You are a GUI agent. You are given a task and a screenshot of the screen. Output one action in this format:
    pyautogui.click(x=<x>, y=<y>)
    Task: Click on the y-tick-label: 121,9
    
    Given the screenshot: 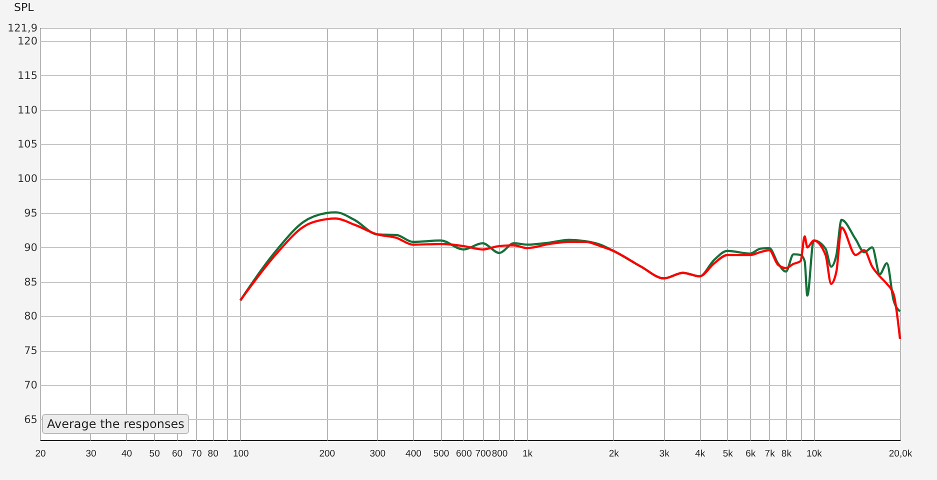 What is the action you would take?
    pyautogui.click(x=22, y=28)
    